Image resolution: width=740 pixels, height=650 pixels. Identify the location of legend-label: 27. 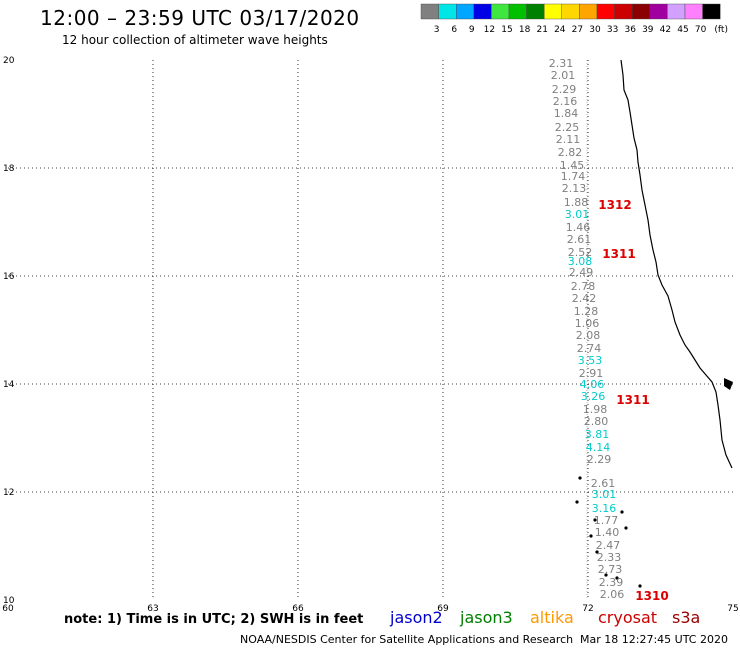
(577, 30).